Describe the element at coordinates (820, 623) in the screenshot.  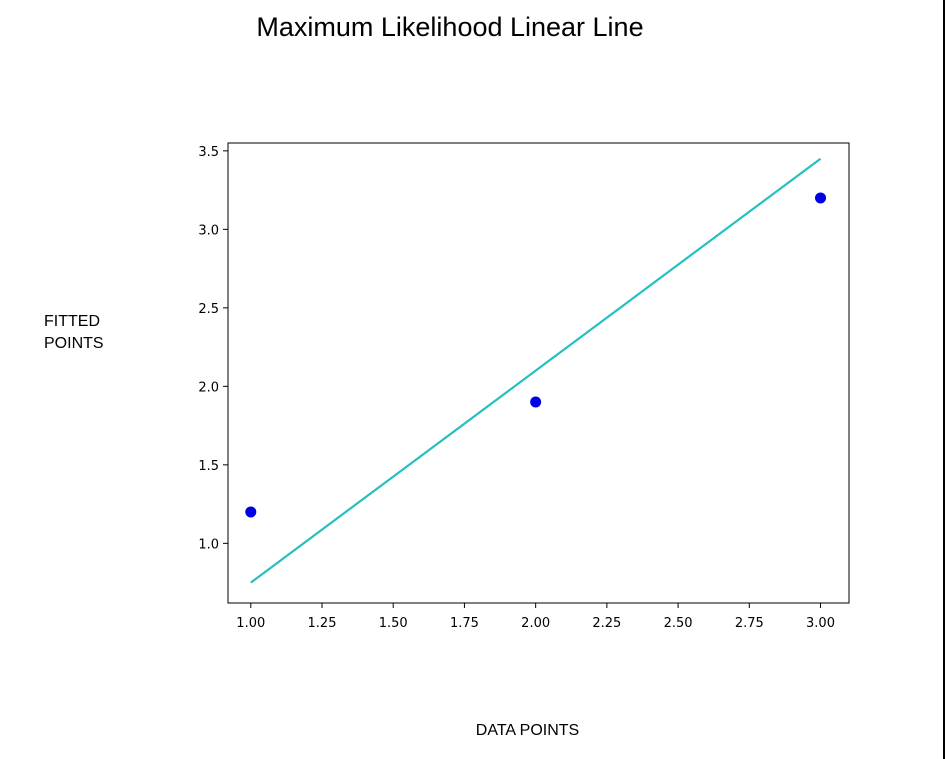
I see `x-tick-label: 3.00` at that location.